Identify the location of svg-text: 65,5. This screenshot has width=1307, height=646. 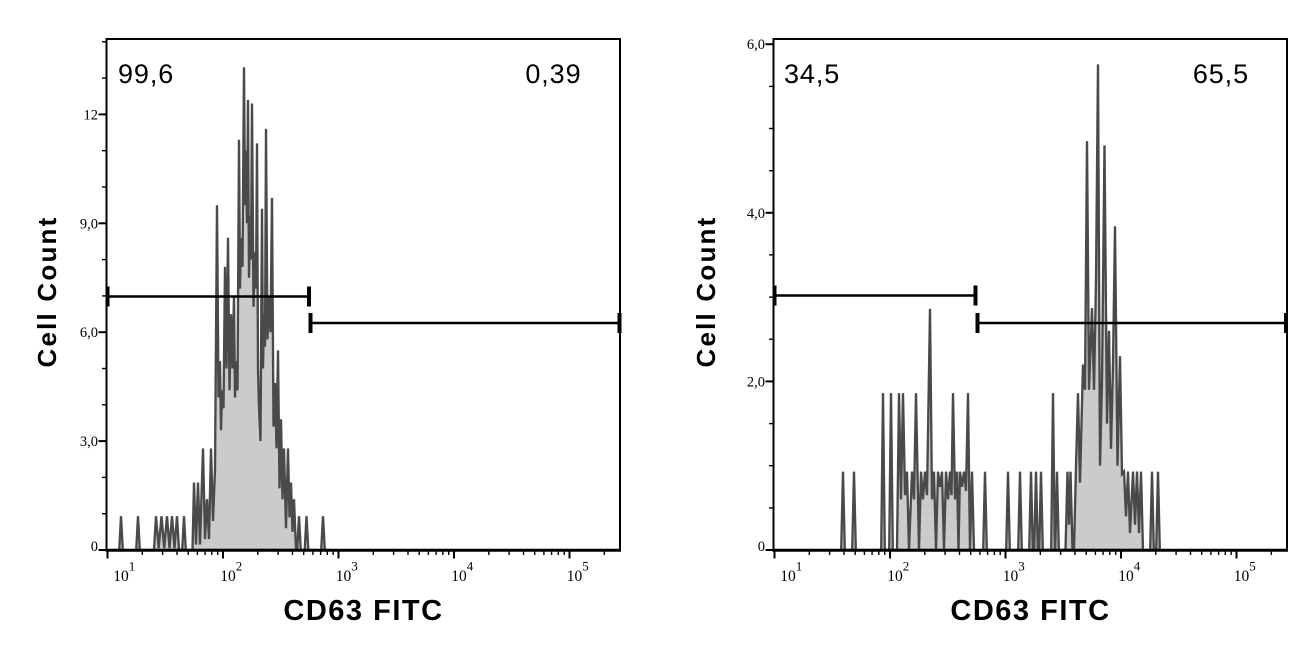
(1221, 74).